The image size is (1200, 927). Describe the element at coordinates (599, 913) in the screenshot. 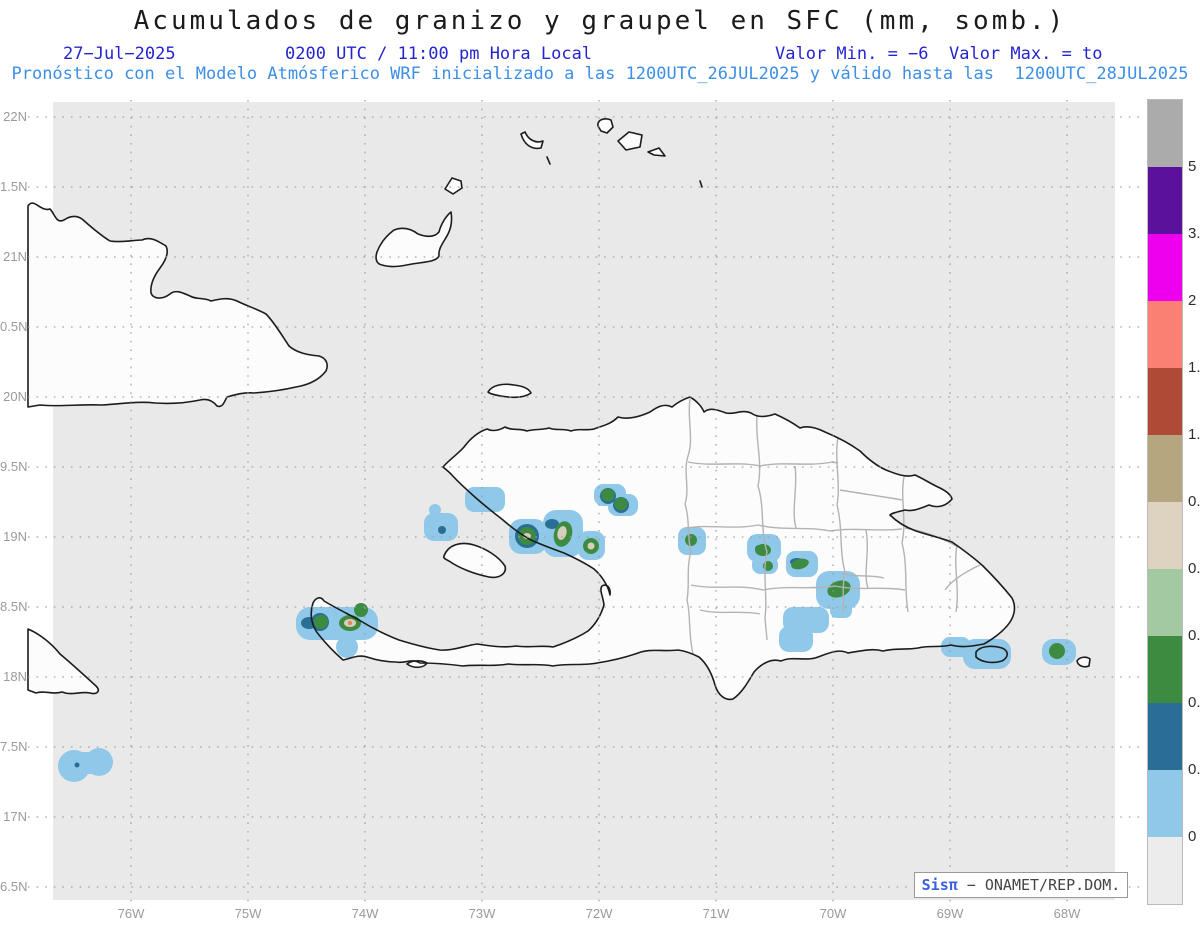

I see `x-axis-label: 72W` at that location.